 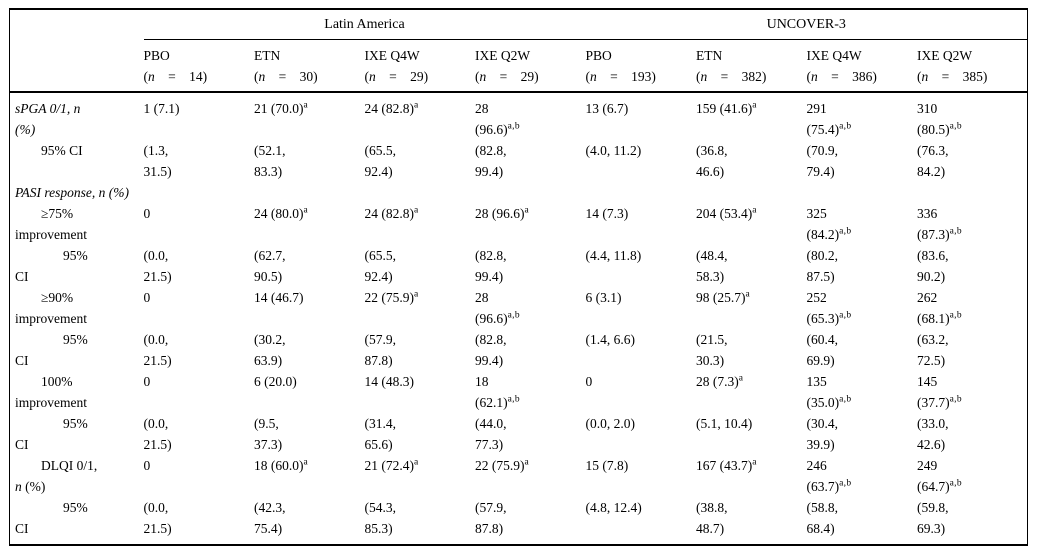 I want to click on table-cell: 22 (75.9)a, so click(x=502, y=465).